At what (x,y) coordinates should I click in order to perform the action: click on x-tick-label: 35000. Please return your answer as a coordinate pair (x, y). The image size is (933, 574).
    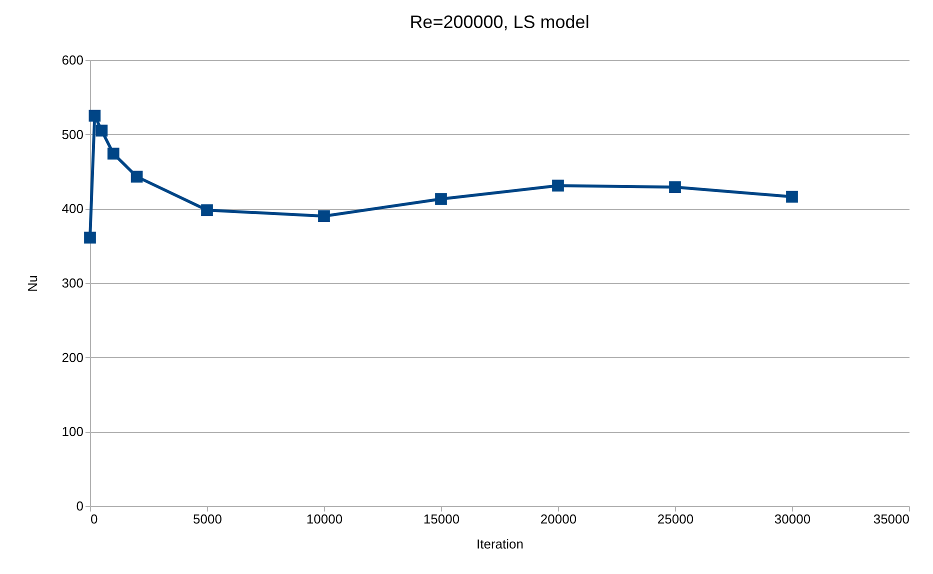
    Looking at the image, I should click on (891, 519).